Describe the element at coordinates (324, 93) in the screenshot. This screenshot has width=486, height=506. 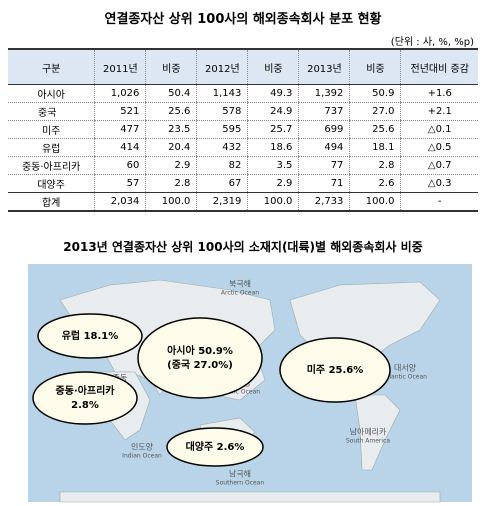
I see `table-cell: 1,392` at that location.